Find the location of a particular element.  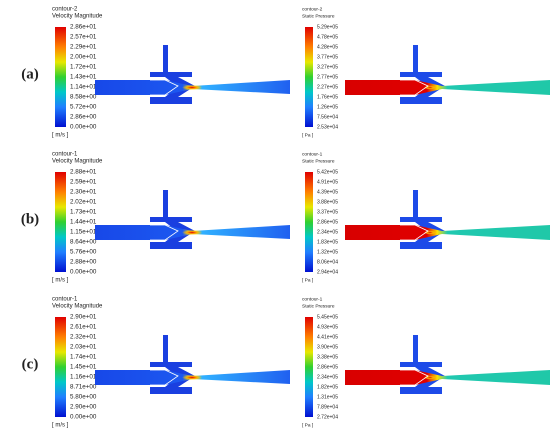

colorbar-tick-label: 8.06e+04 is located at coordinates (327, 262).